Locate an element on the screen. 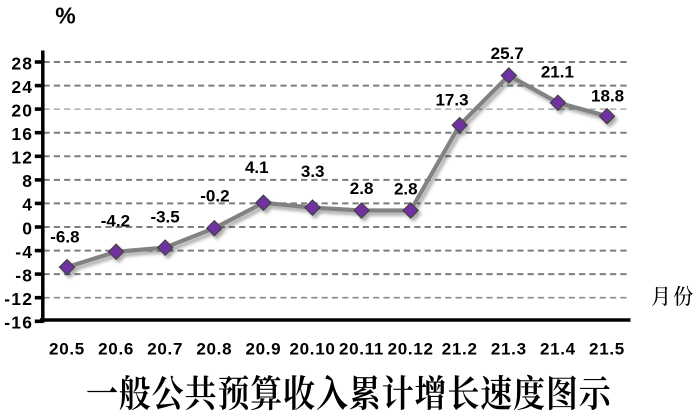 The image size is (700, 417). svg-text: 20.5 is located at coordinates (67, 349).